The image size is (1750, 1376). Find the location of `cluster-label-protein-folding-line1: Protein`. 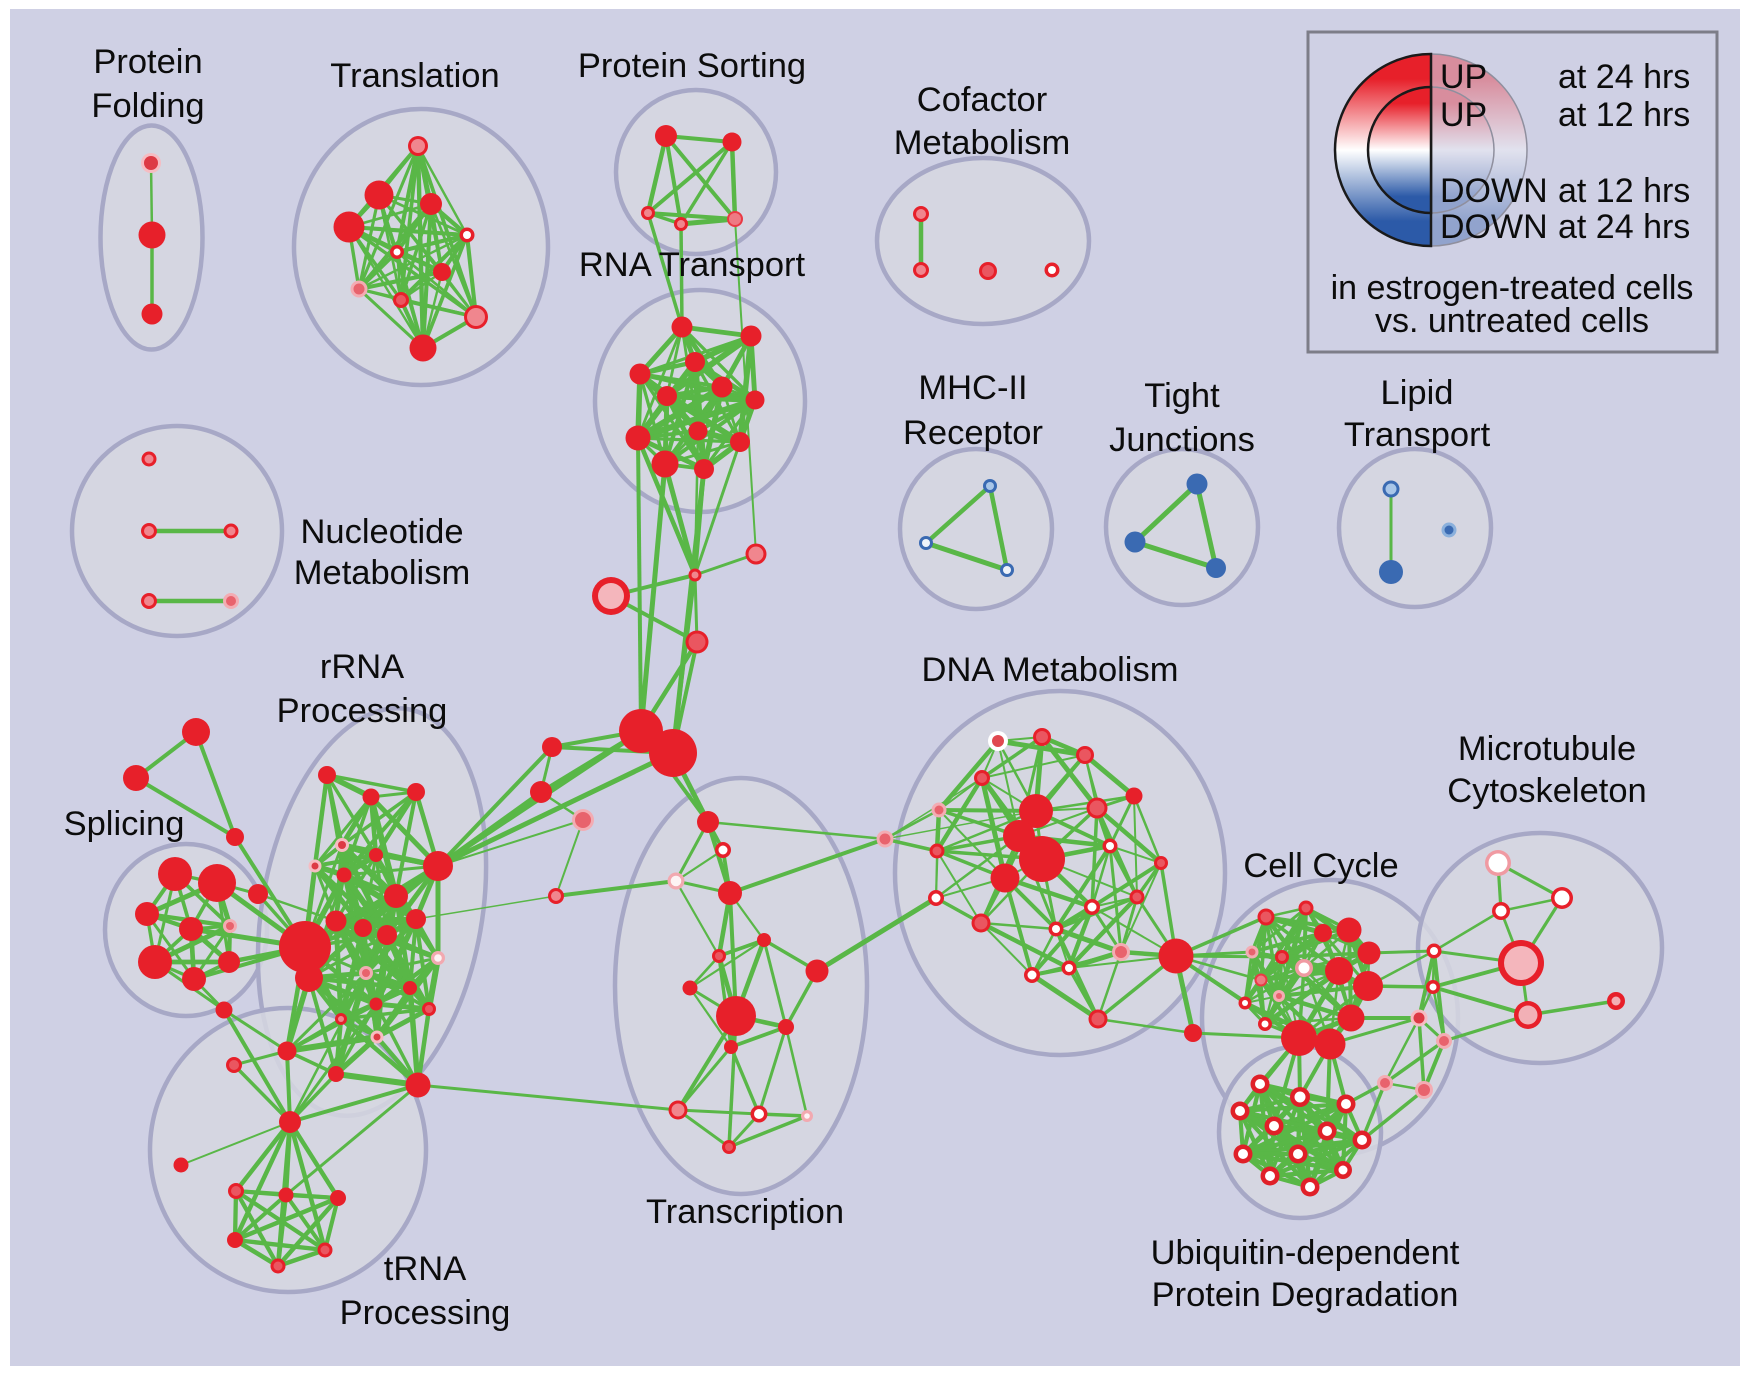

cluster-label-protein-folding-line1: Protein is located at coordinates (147, 62).